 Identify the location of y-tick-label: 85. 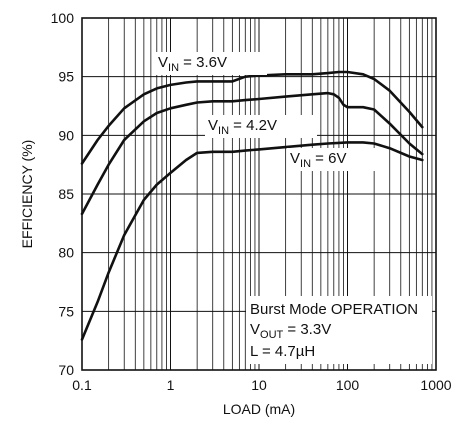
(66, 194).